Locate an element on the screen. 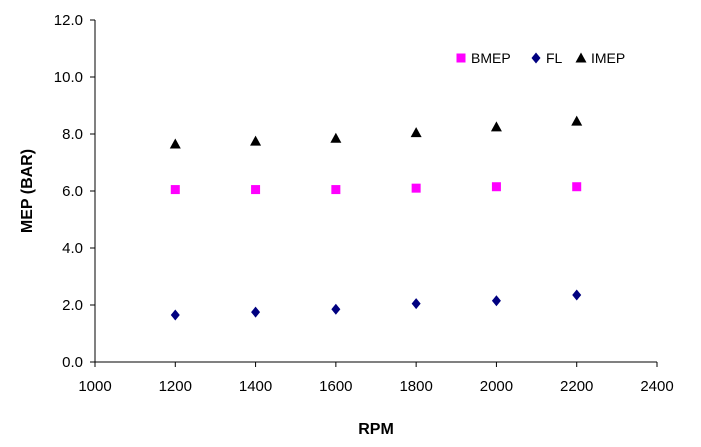 This screenshot has width=701, height=447. legend-item-bmep: BMEP is located at coordinates (483, 58).